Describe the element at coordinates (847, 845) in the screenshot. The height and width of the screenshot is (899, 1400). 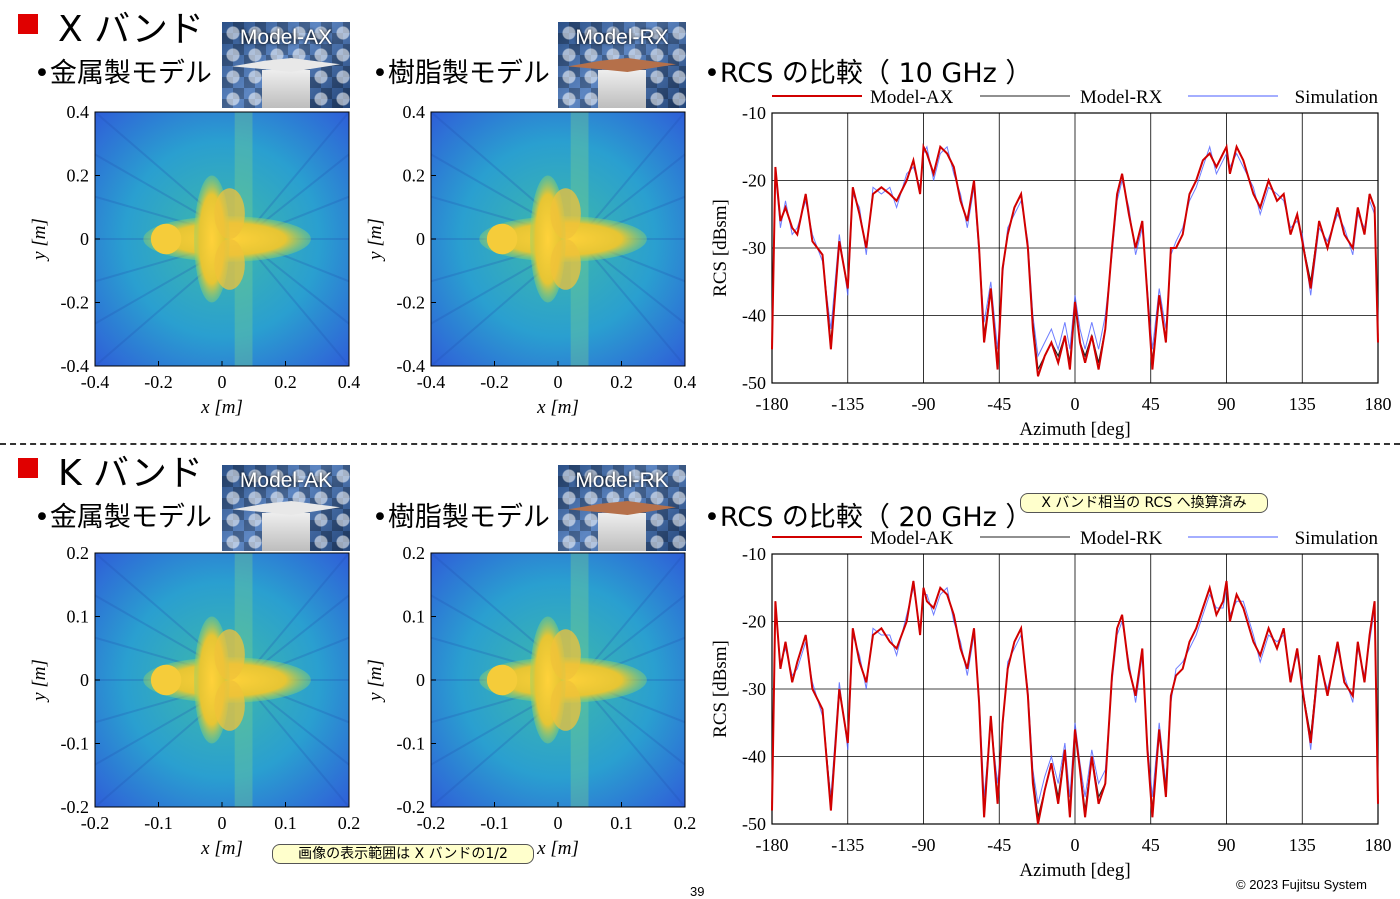
I see `x-tick-label: -135` at that location.